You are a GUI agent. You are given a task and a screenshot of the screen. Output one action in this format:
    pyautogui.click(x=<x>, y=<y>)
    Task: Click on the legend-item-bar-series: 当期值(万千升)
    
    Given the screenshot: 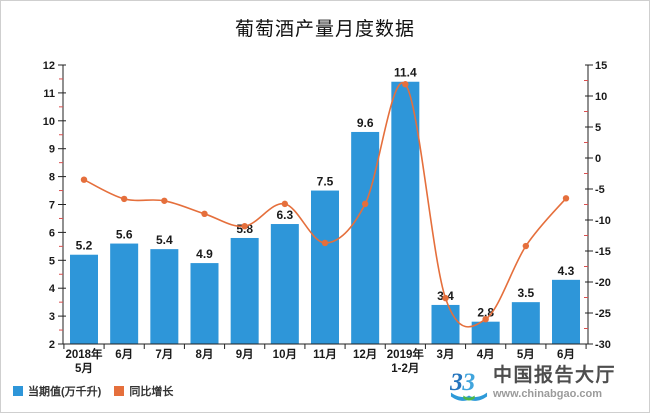 What is the action you would take?
    pyautogui.click(x=57, y=391)
    